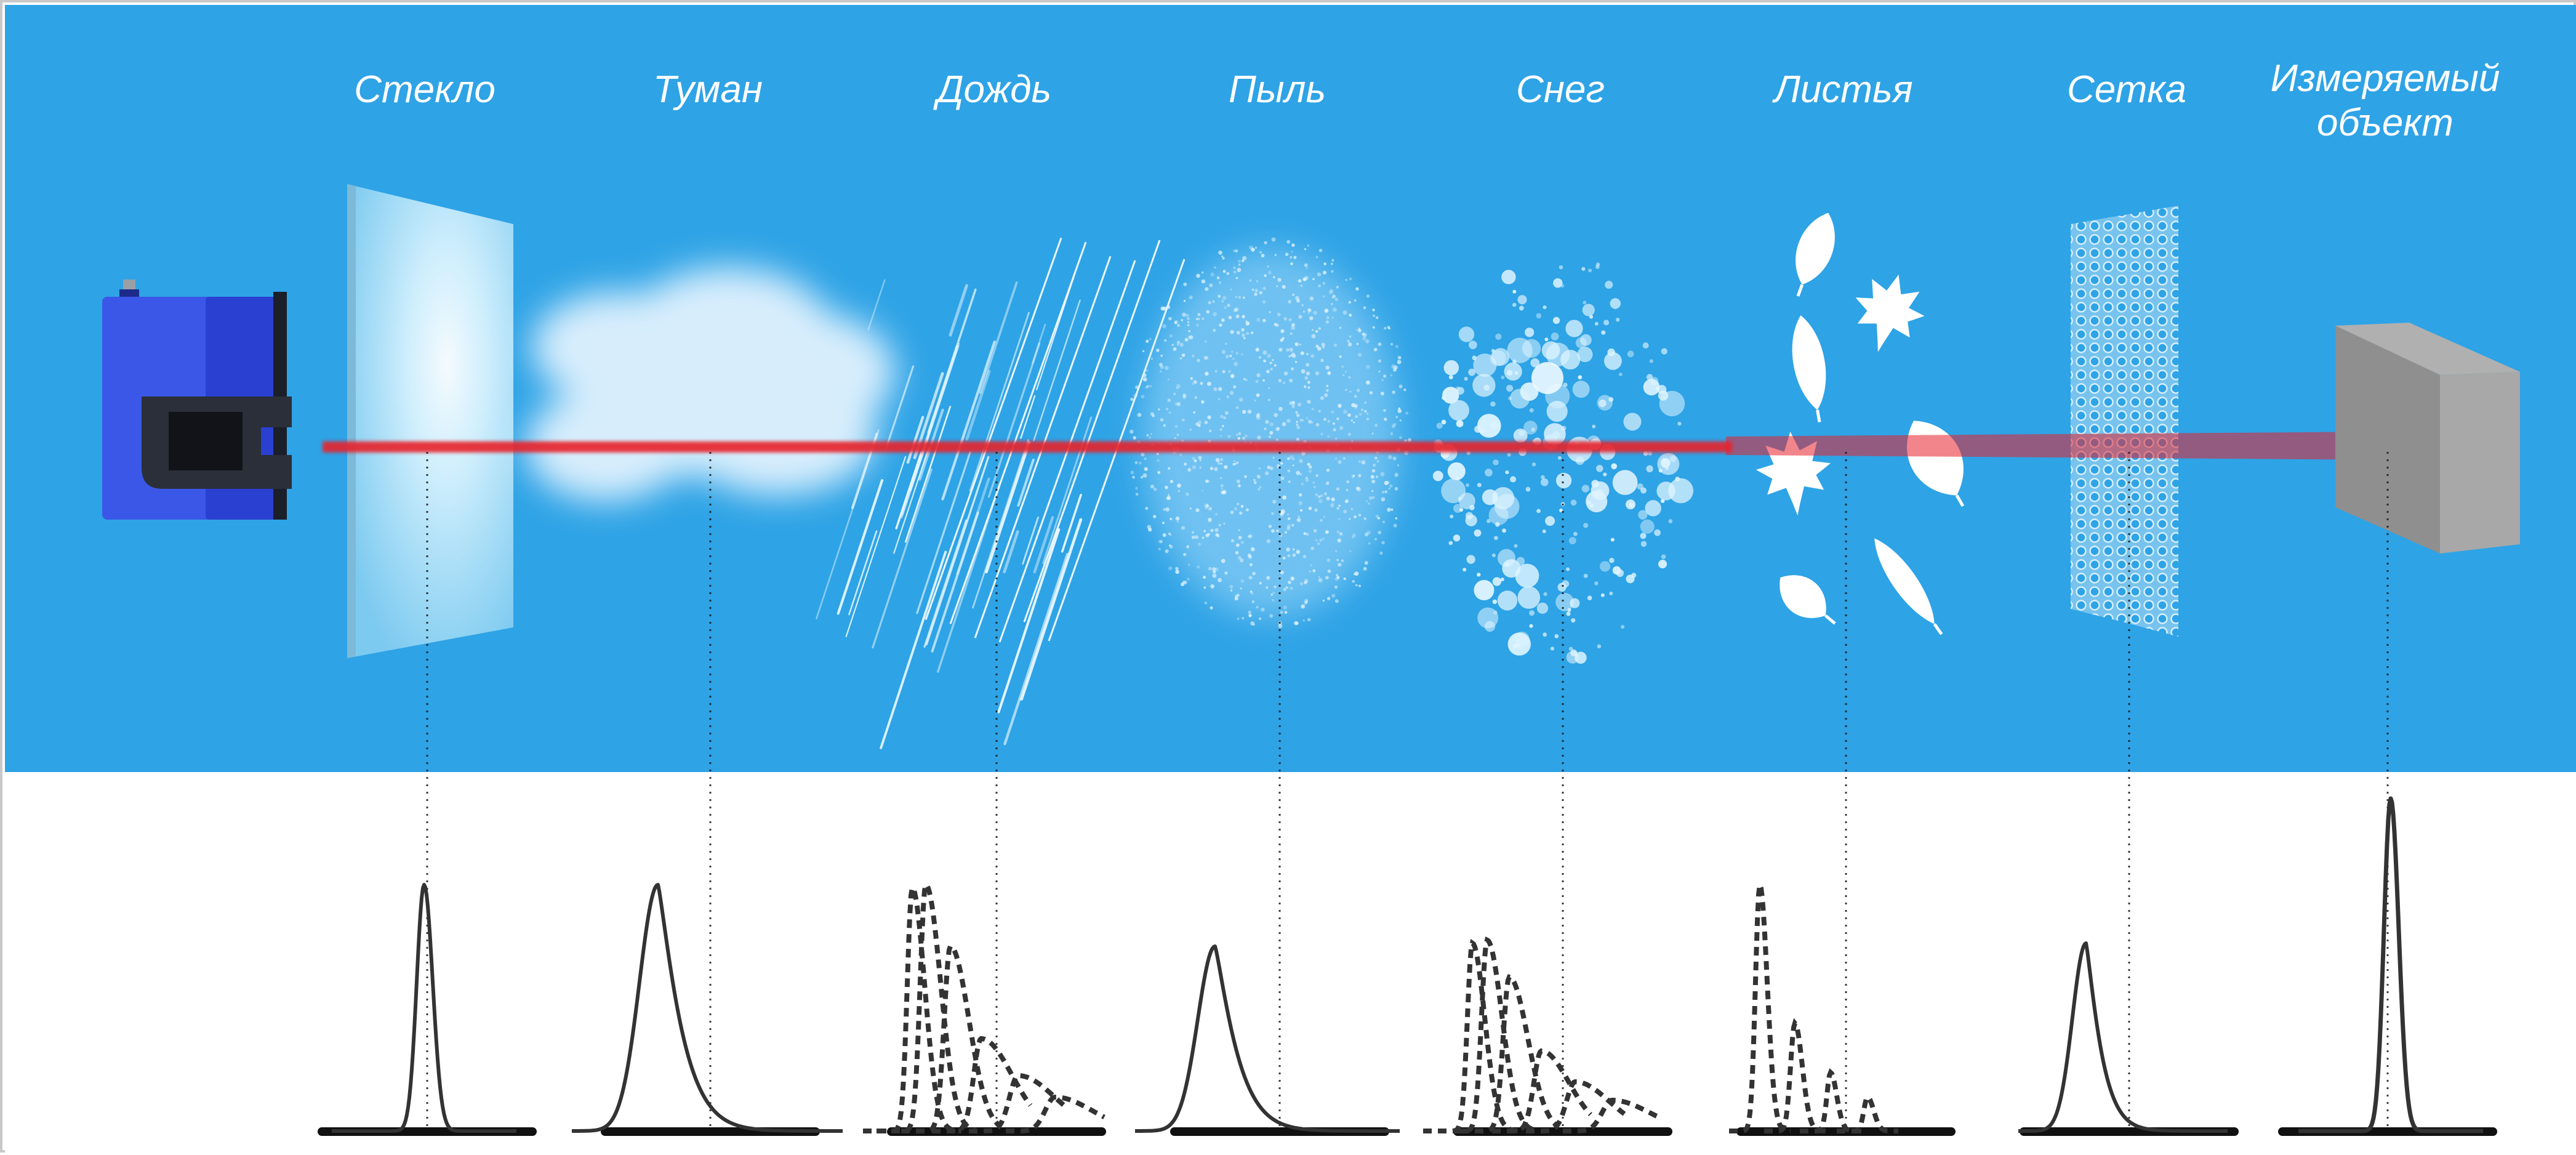  Describe the element at coordinates (1843, 89) in the screenshot. I see `label-leaves: Листья` at that location.